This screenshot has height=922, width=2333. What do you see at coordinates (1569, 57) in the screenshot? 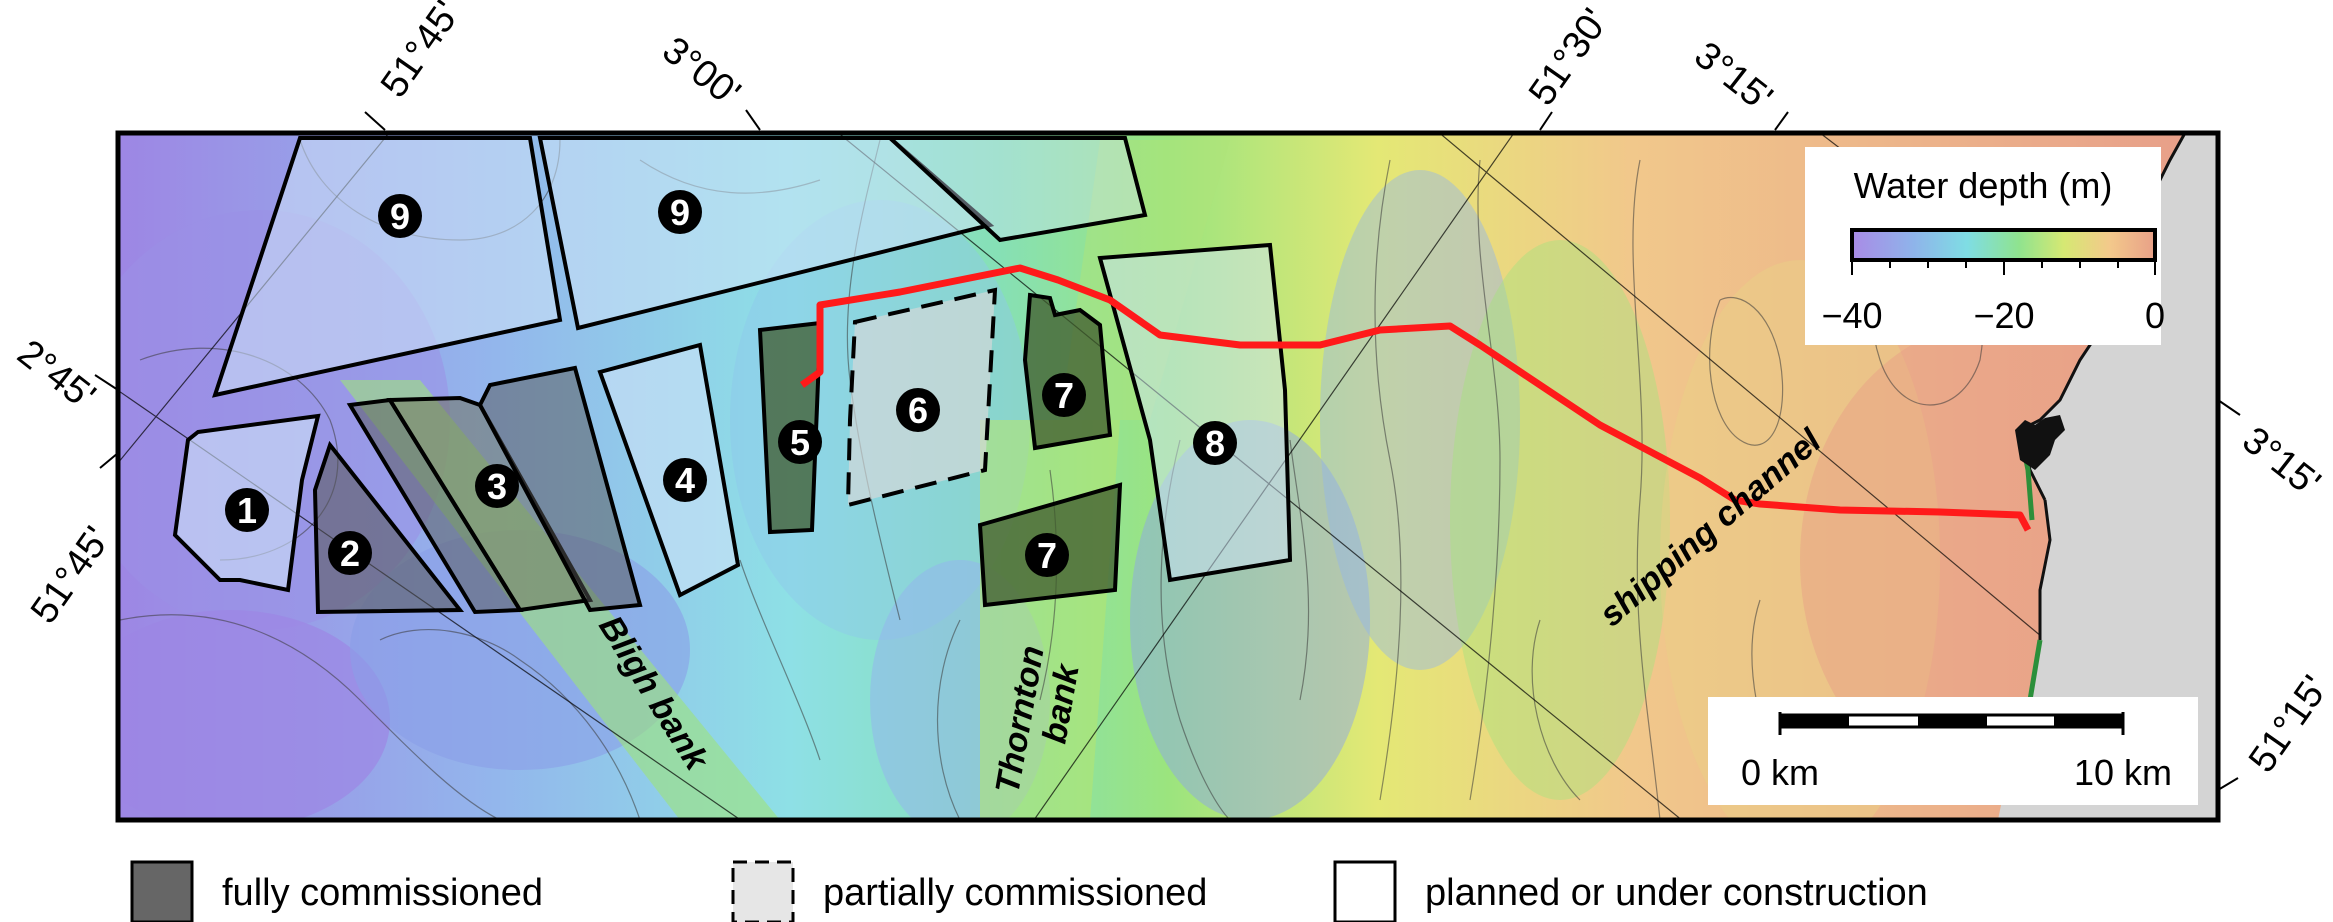
I see `lat-label: 51°30'` at bounding box center [1569, 57].